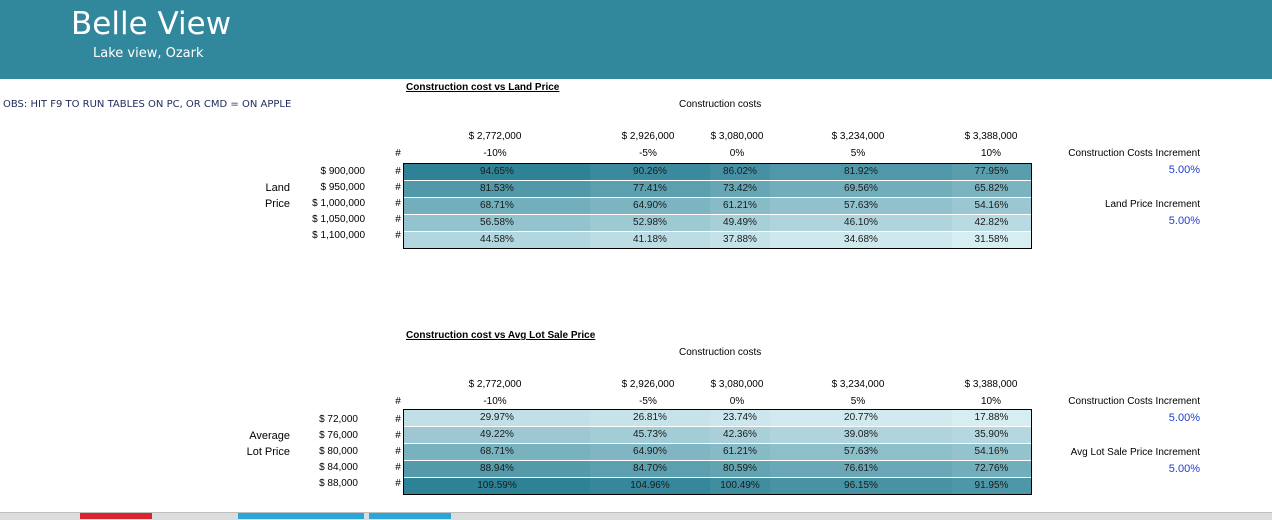  I want to click on heatmap-cell: 88.94%, so click(497, 469).